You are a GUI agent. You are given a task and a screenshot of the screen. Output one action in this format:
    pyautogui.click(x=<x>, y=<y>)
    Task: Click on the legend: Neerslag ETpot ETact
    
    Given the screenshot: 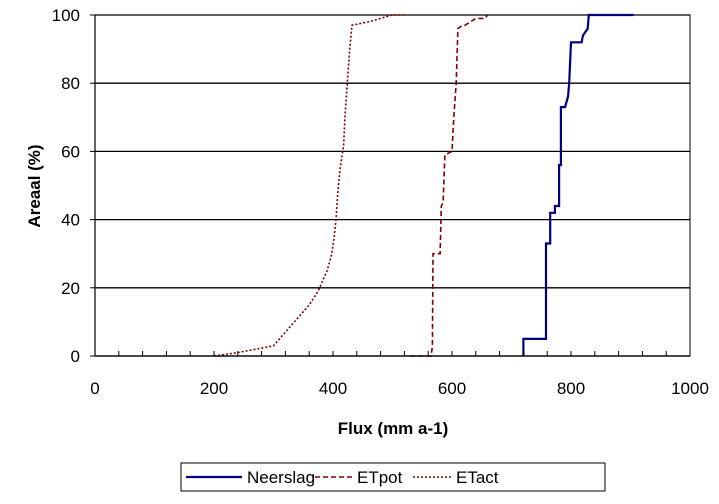 What is the action you would take?
    pyautogui.click(x=393, y=477)
    